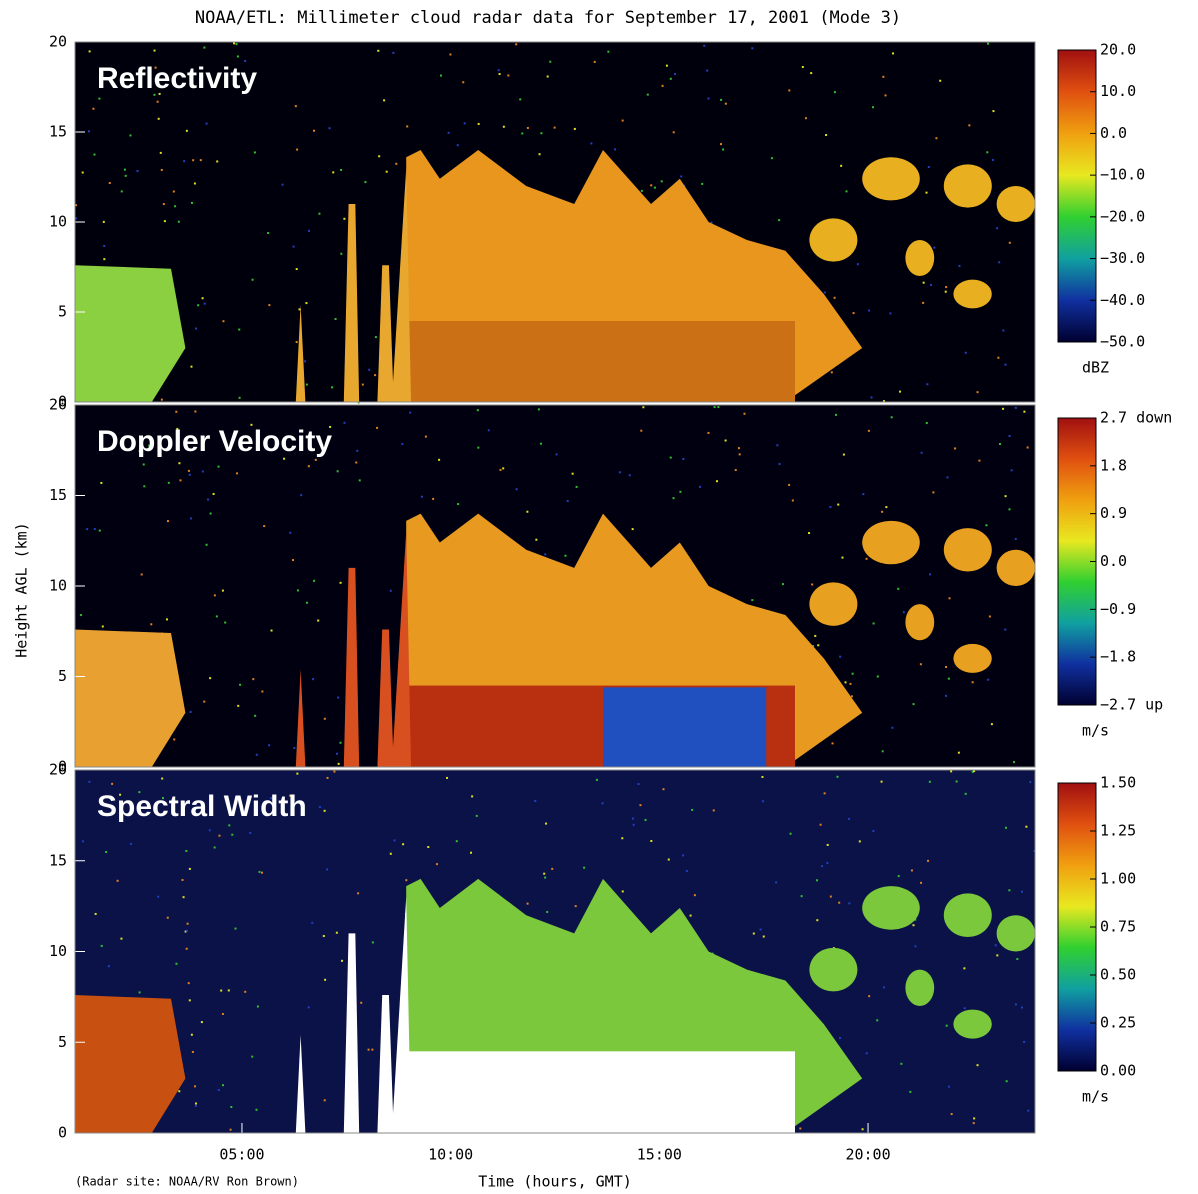  I want to click on y-axis-label: Height AGL (km), so click(22, 589).